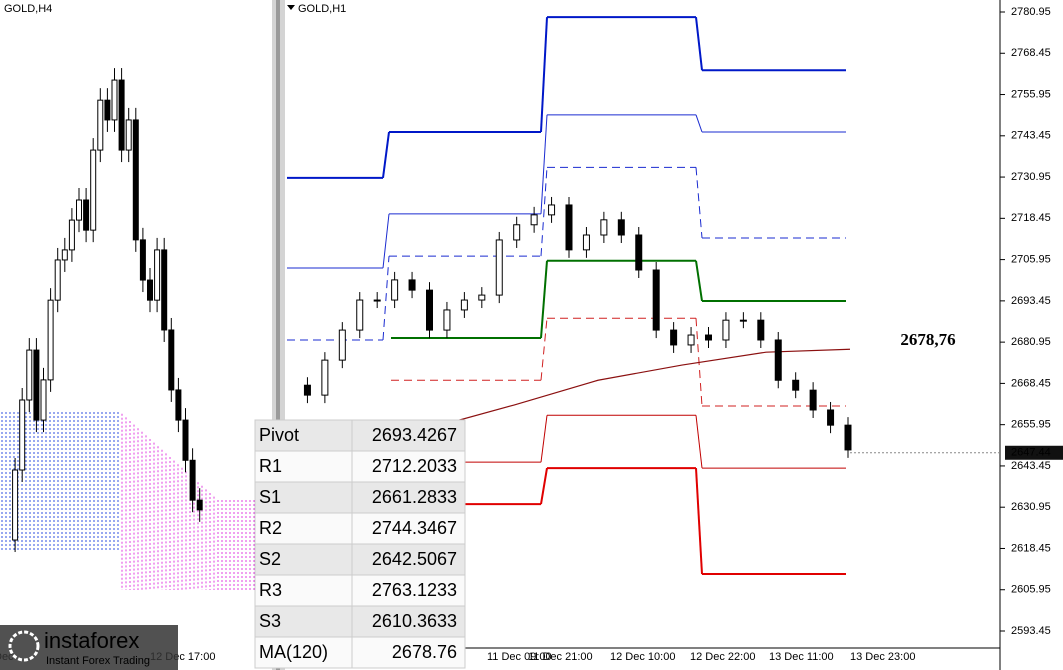 The image size is (1063, 670). I want to click on table-value: 2763.1233, so click(414, 590).